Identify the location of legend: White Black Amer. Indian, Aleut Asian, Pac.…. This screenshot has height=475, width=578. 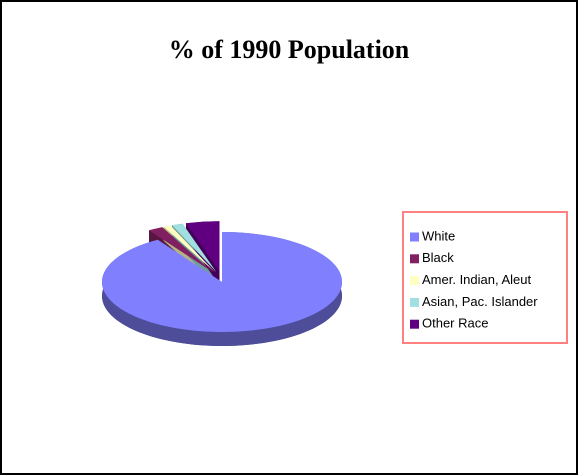
(474, 279).